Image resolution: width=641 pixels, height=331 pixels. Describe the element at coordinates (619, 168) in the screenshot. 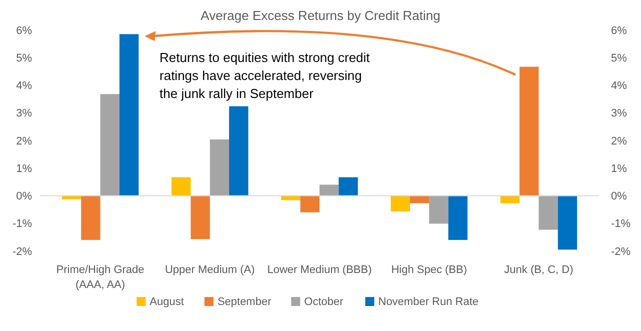

I see `y2-tick-label: 1%` at that location.